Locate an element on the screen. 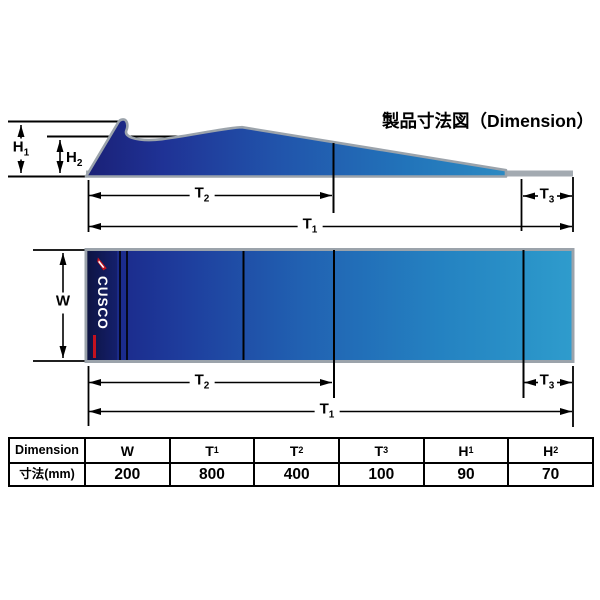 This screenshot has width=600, height=600. dim-label-t2-side: T2 is located at coordinates (202, 195).